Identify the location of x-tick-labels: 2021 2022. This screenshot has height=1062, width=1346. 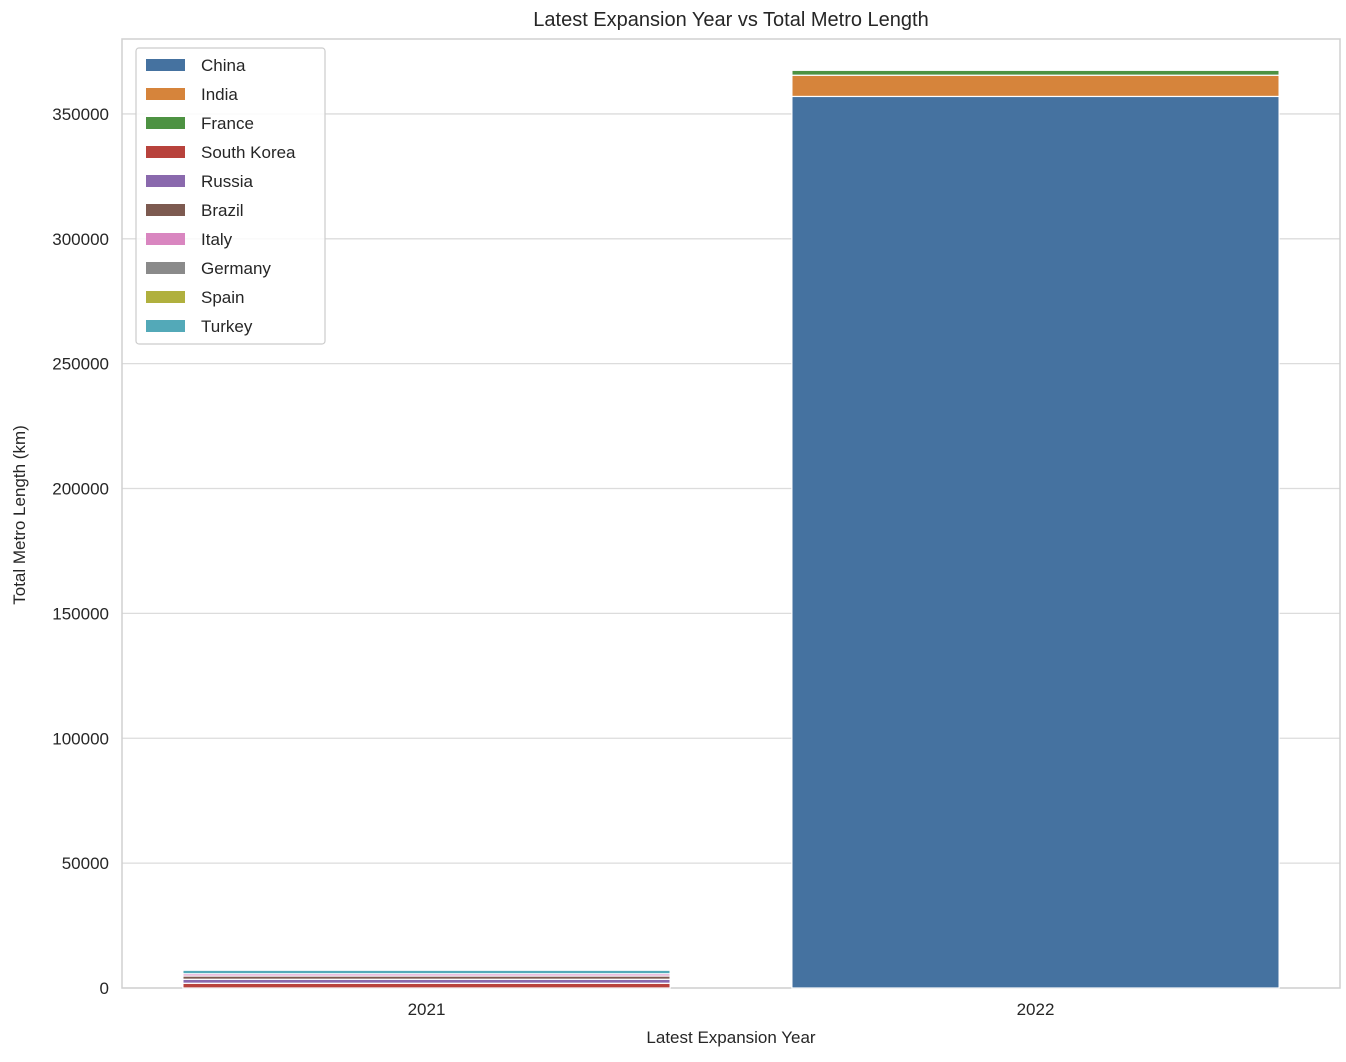
(731, 1009).